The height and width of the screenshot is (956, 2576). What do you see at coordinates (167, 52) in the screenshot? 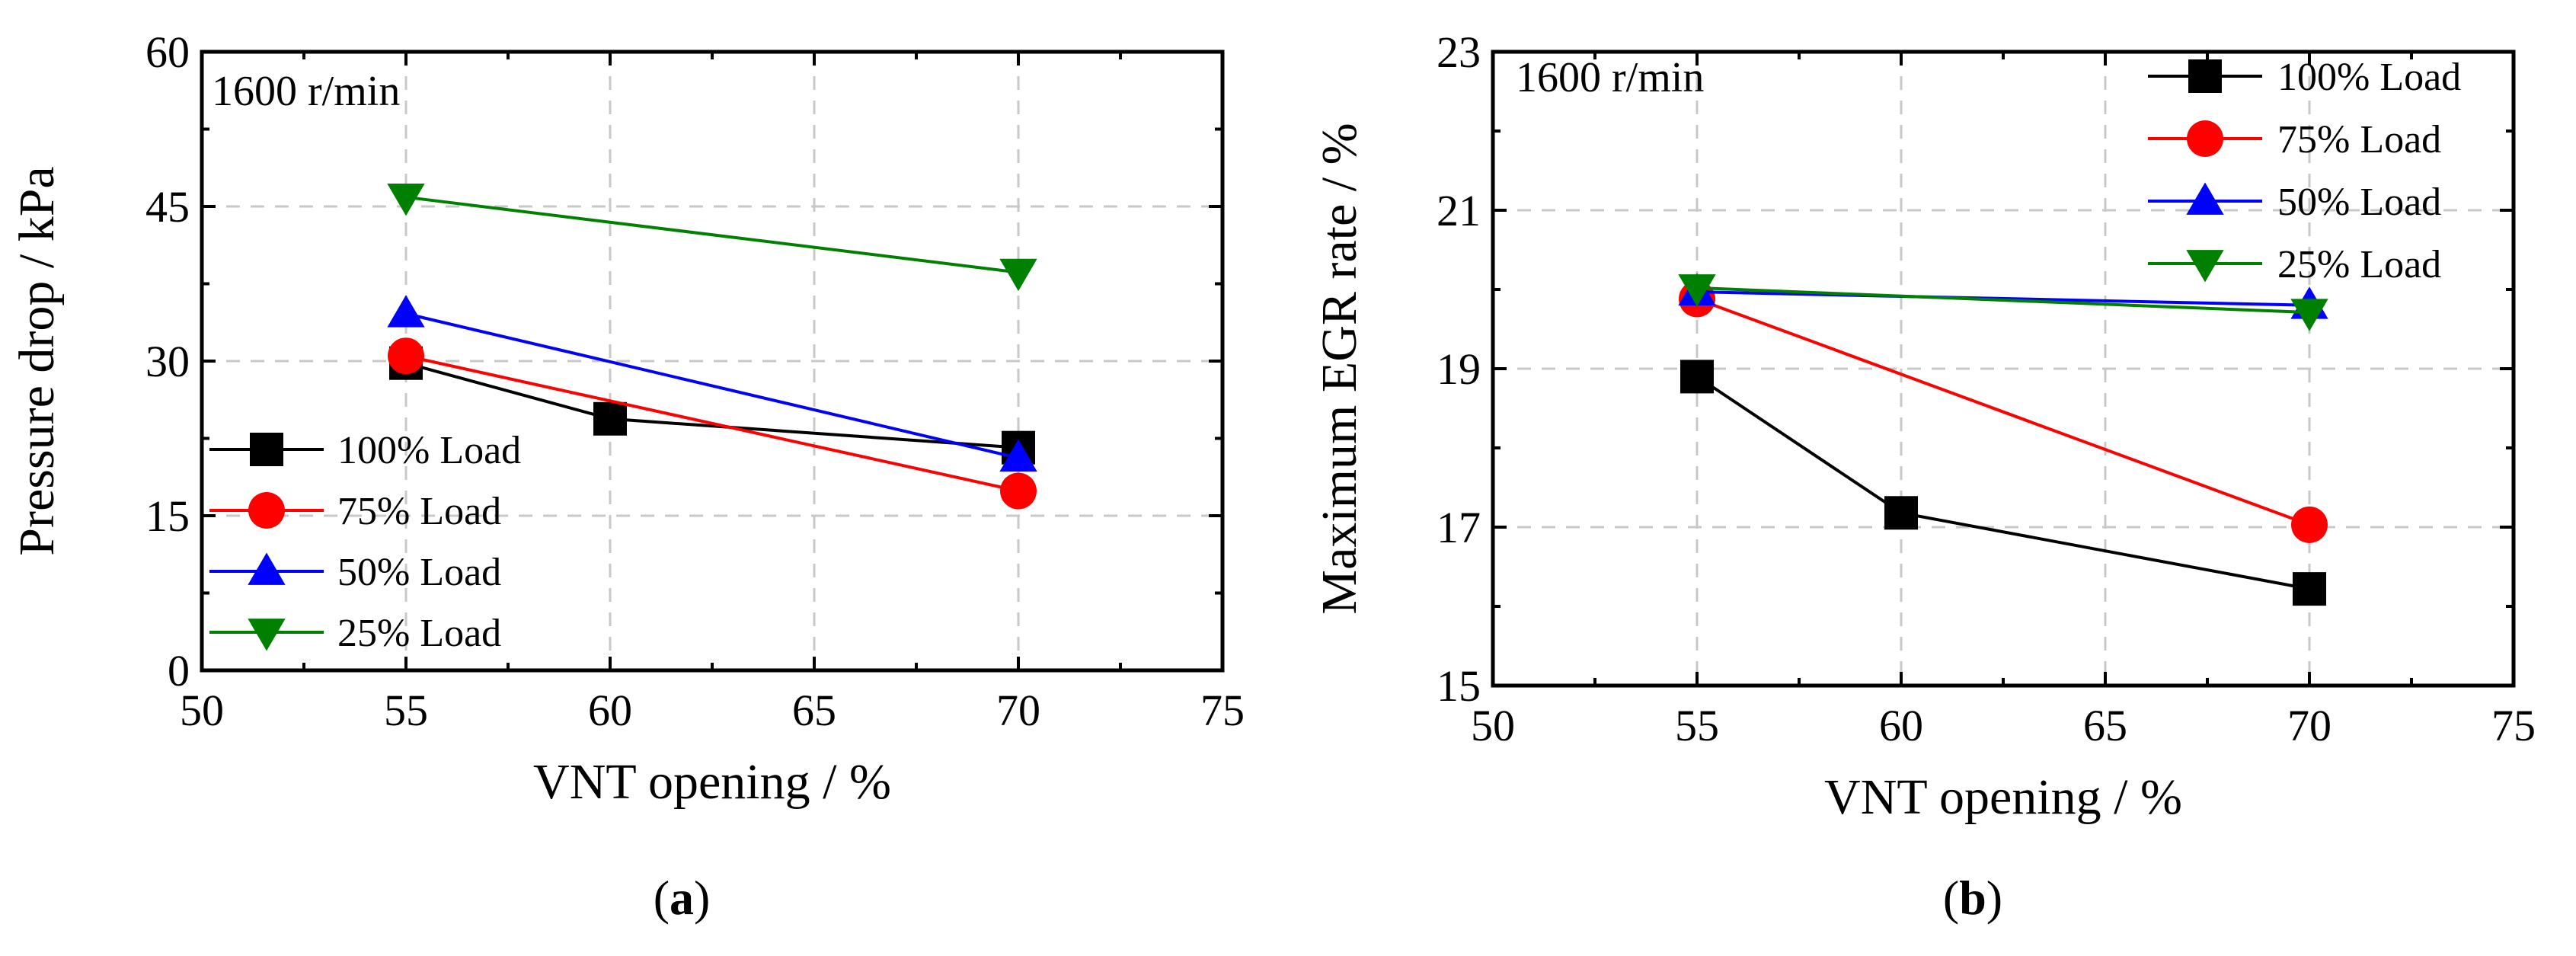
I see `y-tick-label: 60` at bounding box center [167, 52].